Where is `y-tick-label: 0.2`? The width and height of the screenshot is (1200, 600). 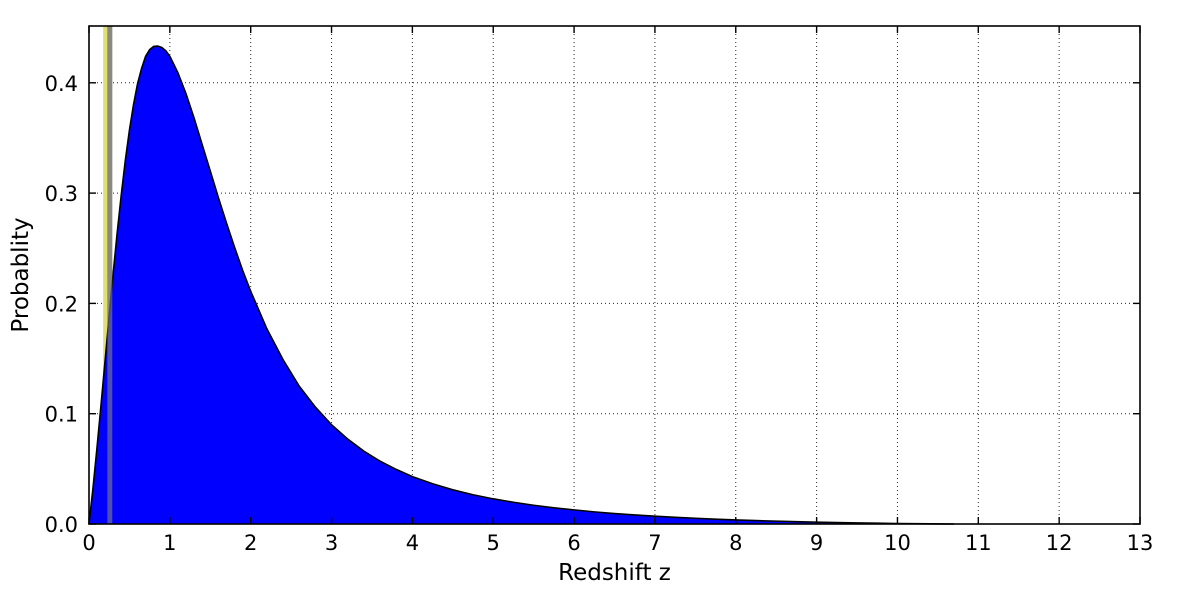
y-tick-label: 0.2 is located at coordinates (61, 304).